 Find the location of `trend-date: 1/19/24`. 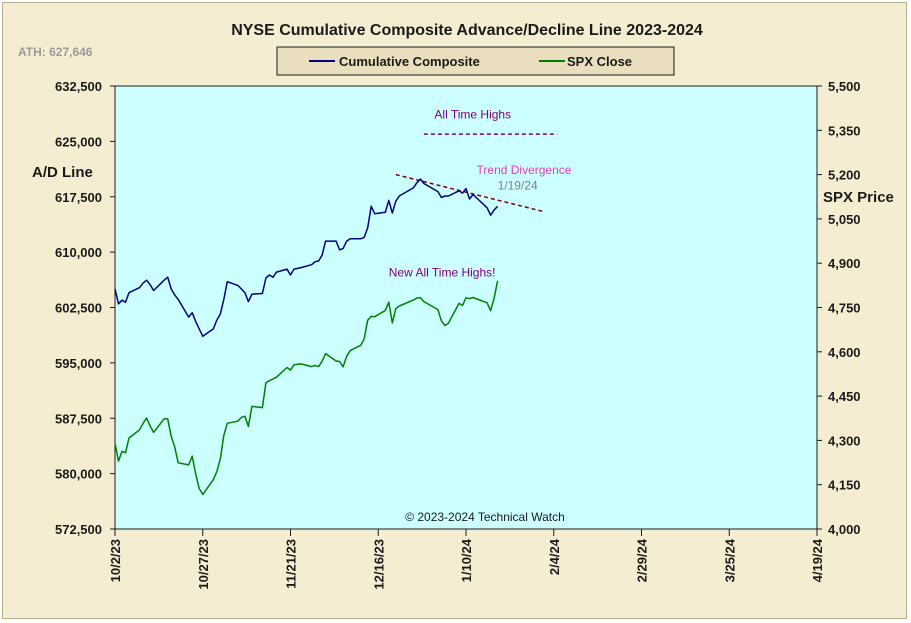

trend-date: 1/19/24 is located at coordinates (518, 185).